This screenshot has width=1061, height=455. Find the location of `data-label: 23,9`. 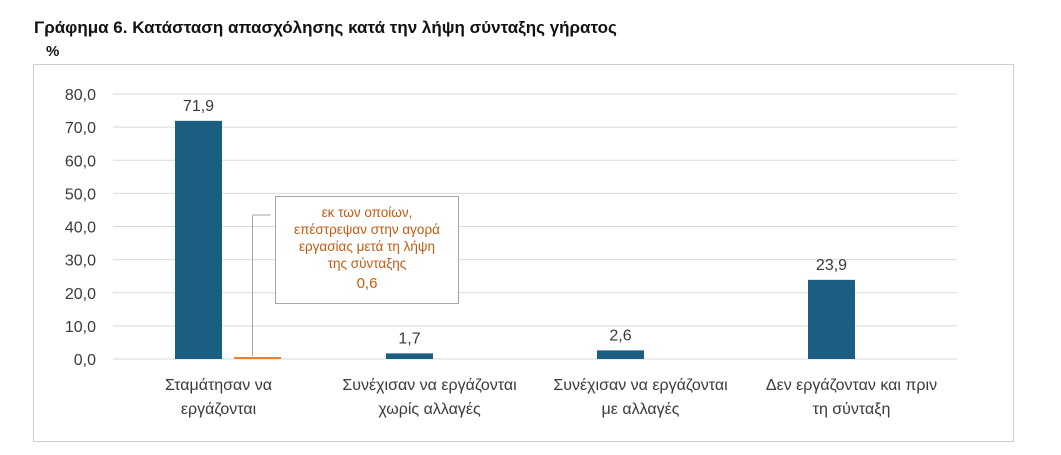

data-label: 23,9 is located at coordinates (831, 265).